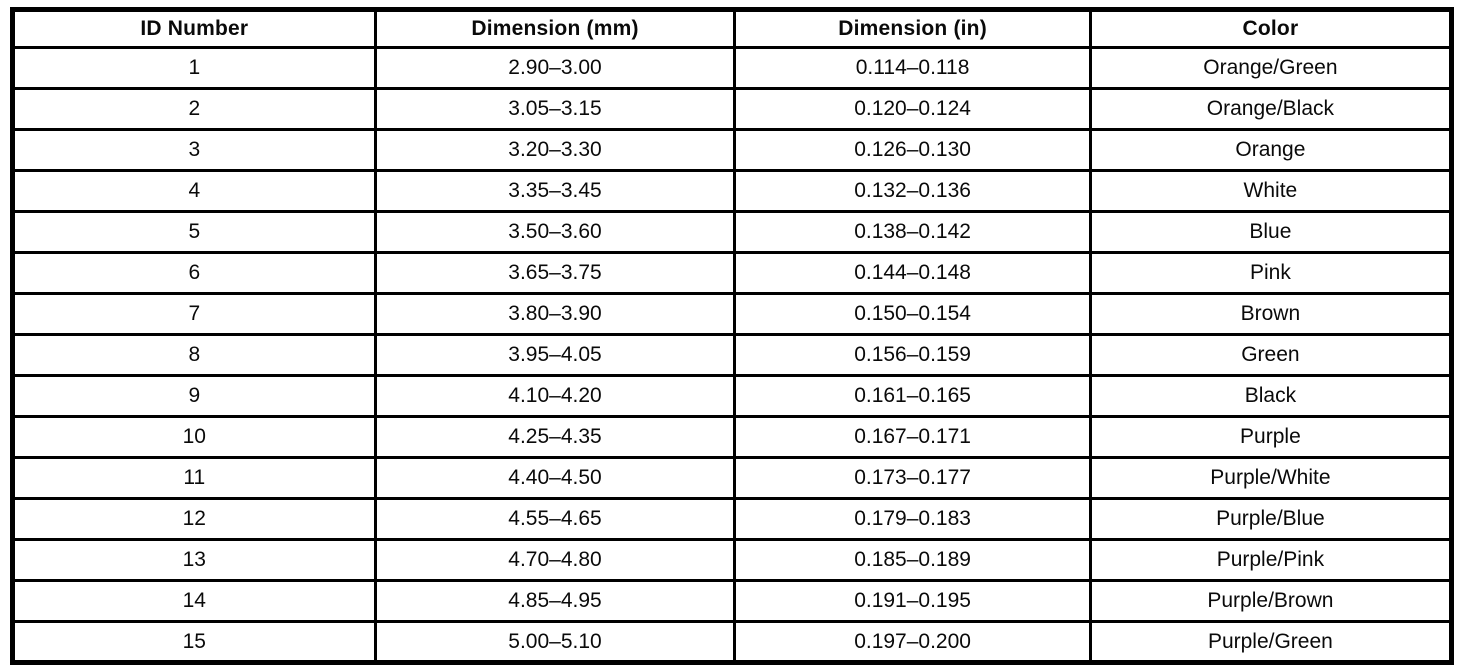  I want to click on cell-dimension-in: 0.167–0.171, so click(912, 437).